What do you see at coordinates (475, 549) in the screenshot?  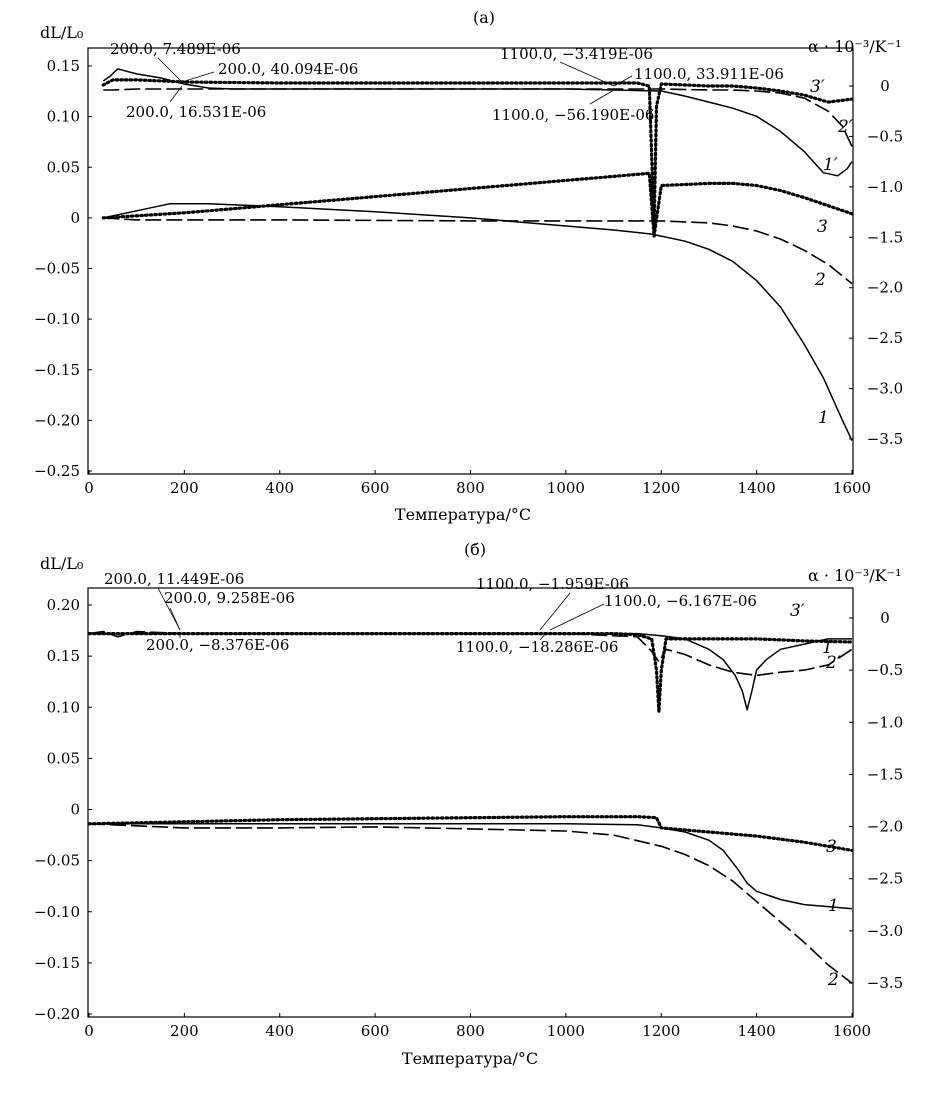 I see `panel-b-label: (б)` at bounding box center [475, 549].